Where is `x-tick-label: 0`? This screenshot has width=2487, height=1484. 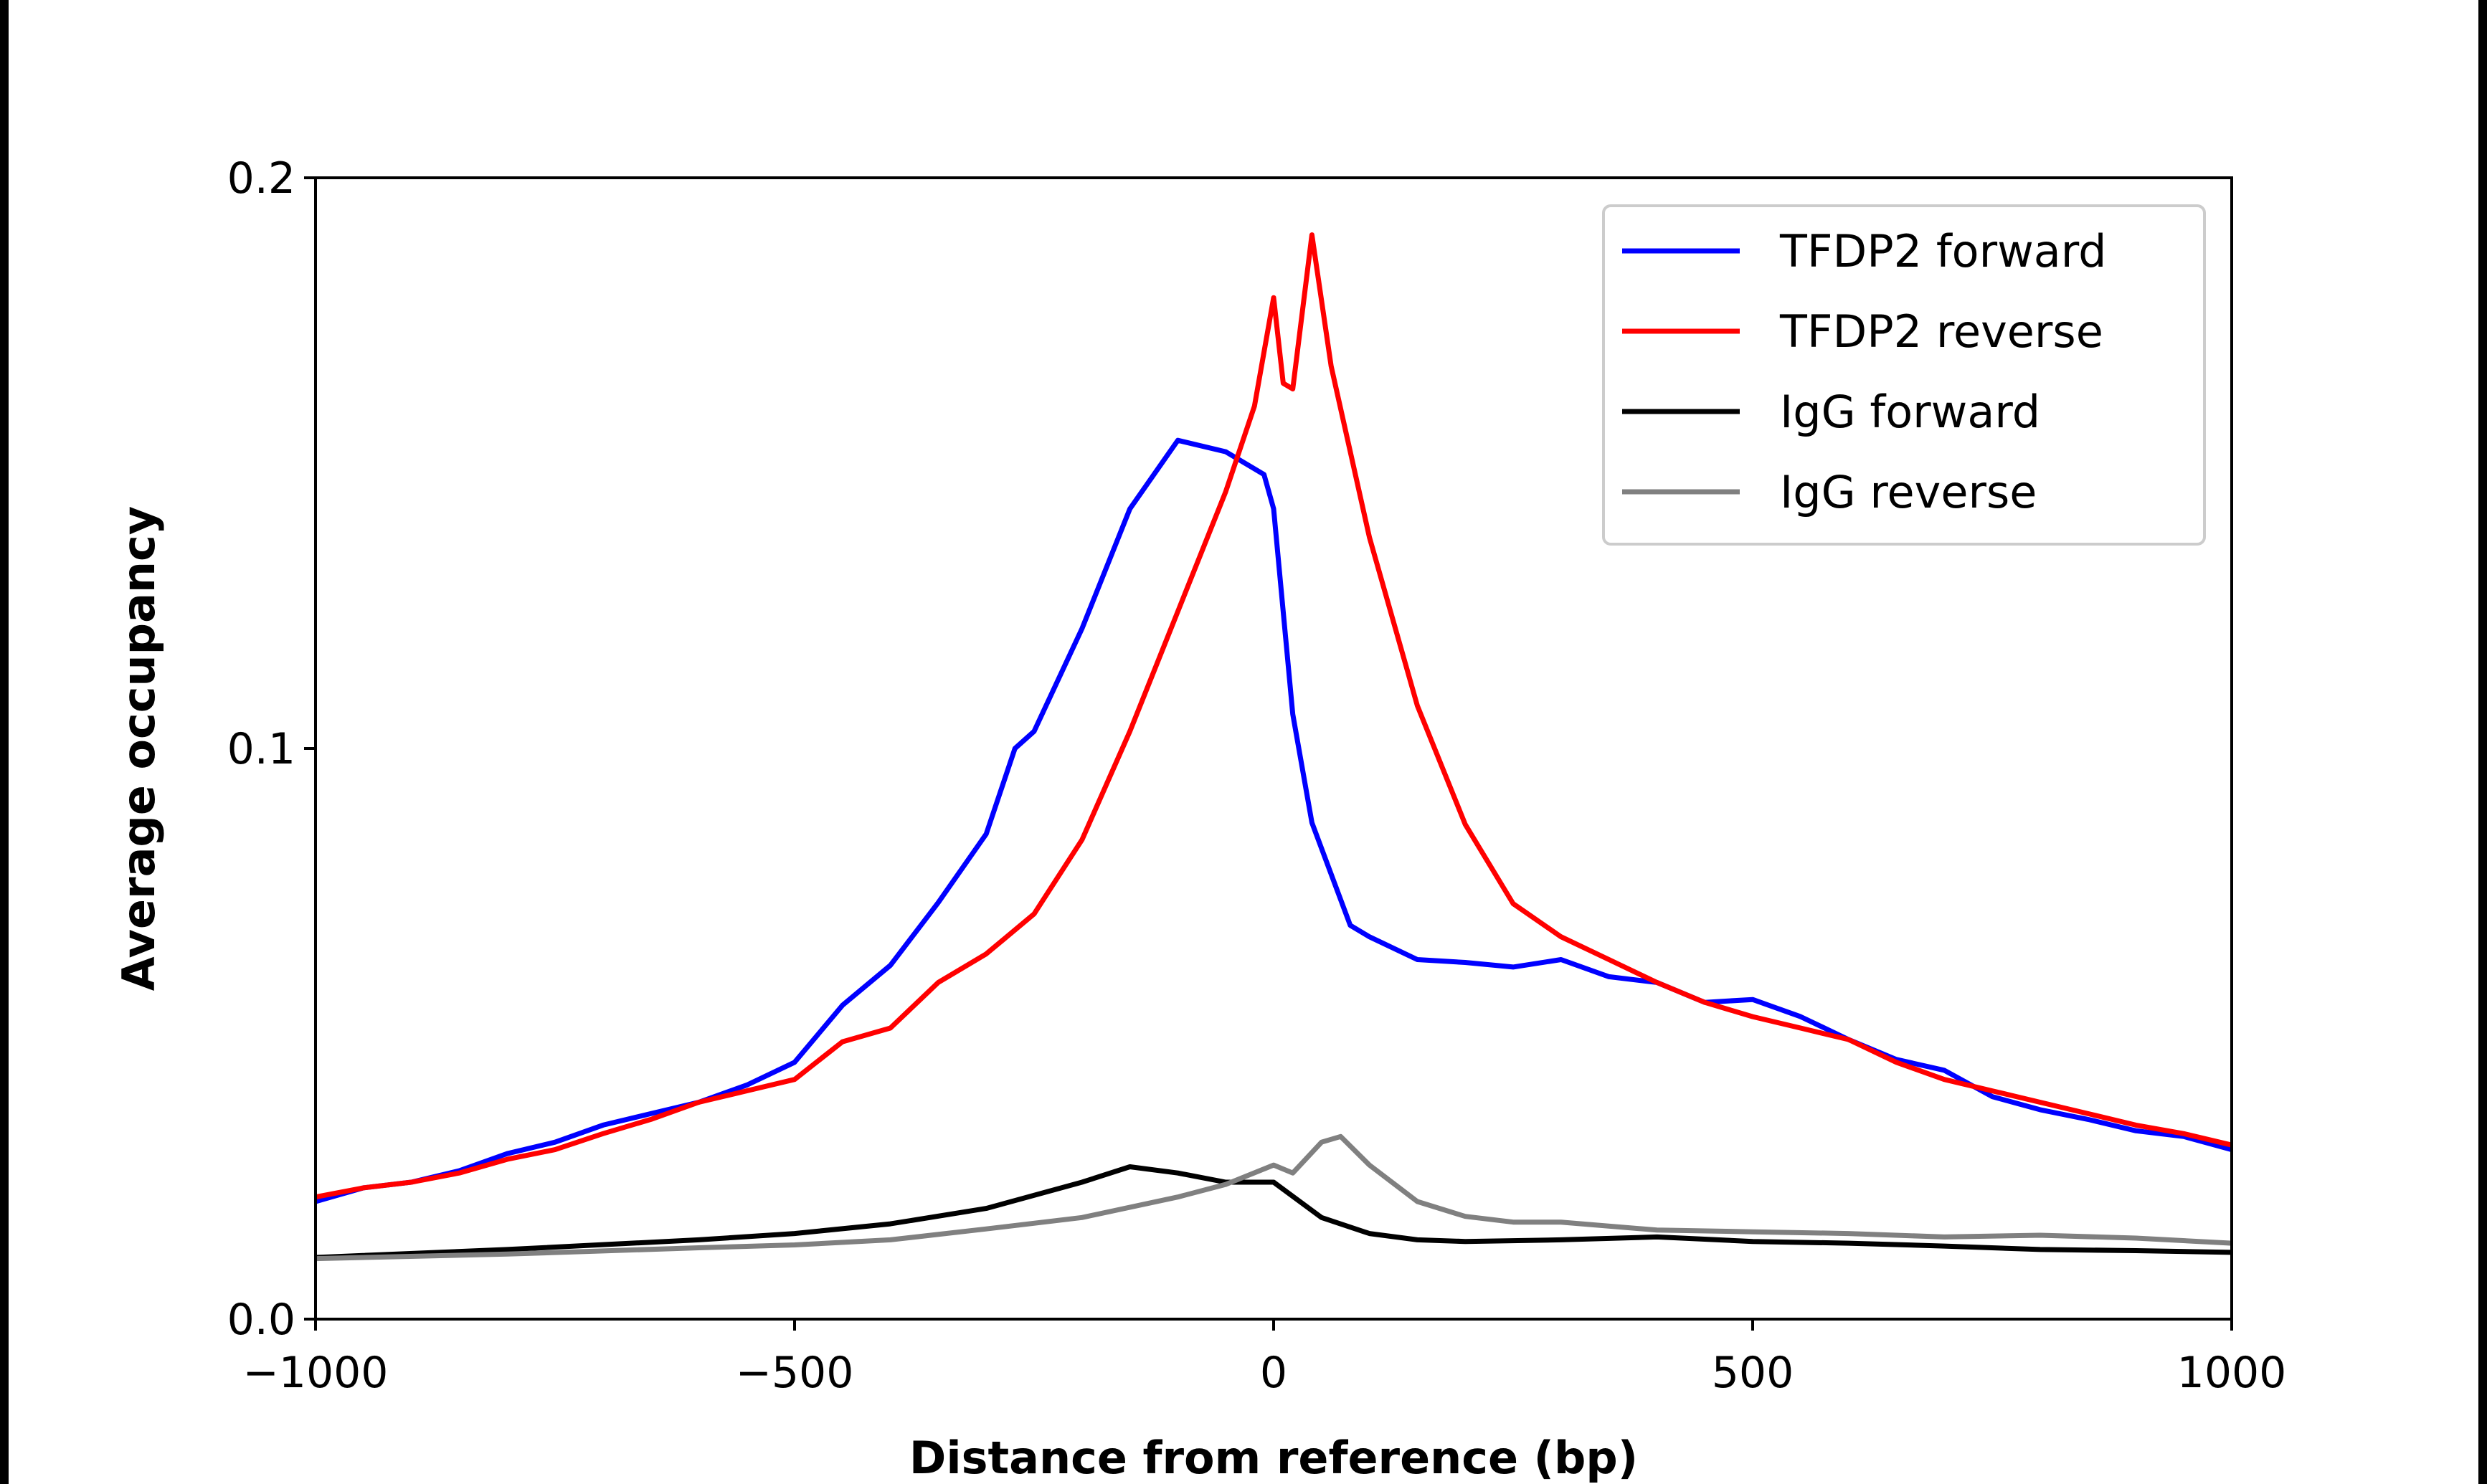 x-tick-label: 0 is located at coordinates (1273, 1373).